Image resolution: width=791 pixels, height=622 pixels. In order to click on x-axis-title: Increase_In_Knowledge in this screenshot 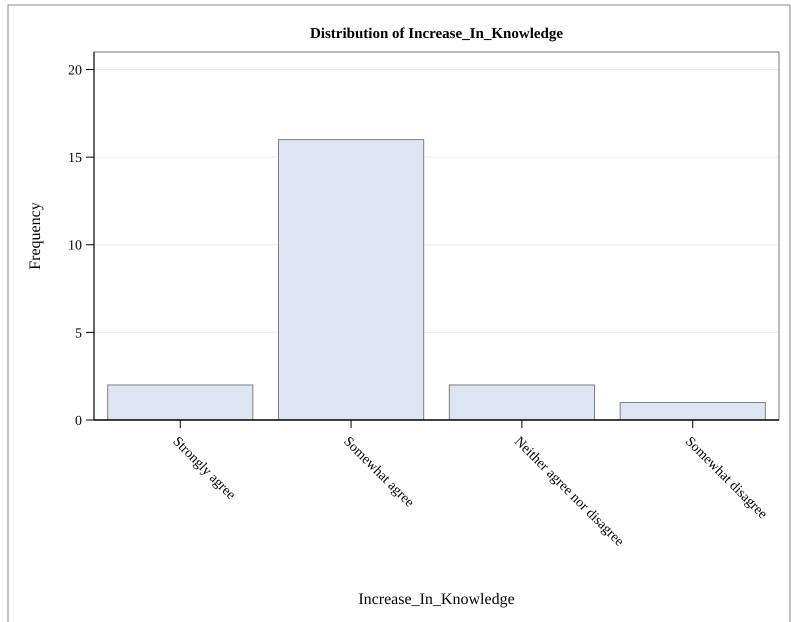, I will do `click(436, 599)`.